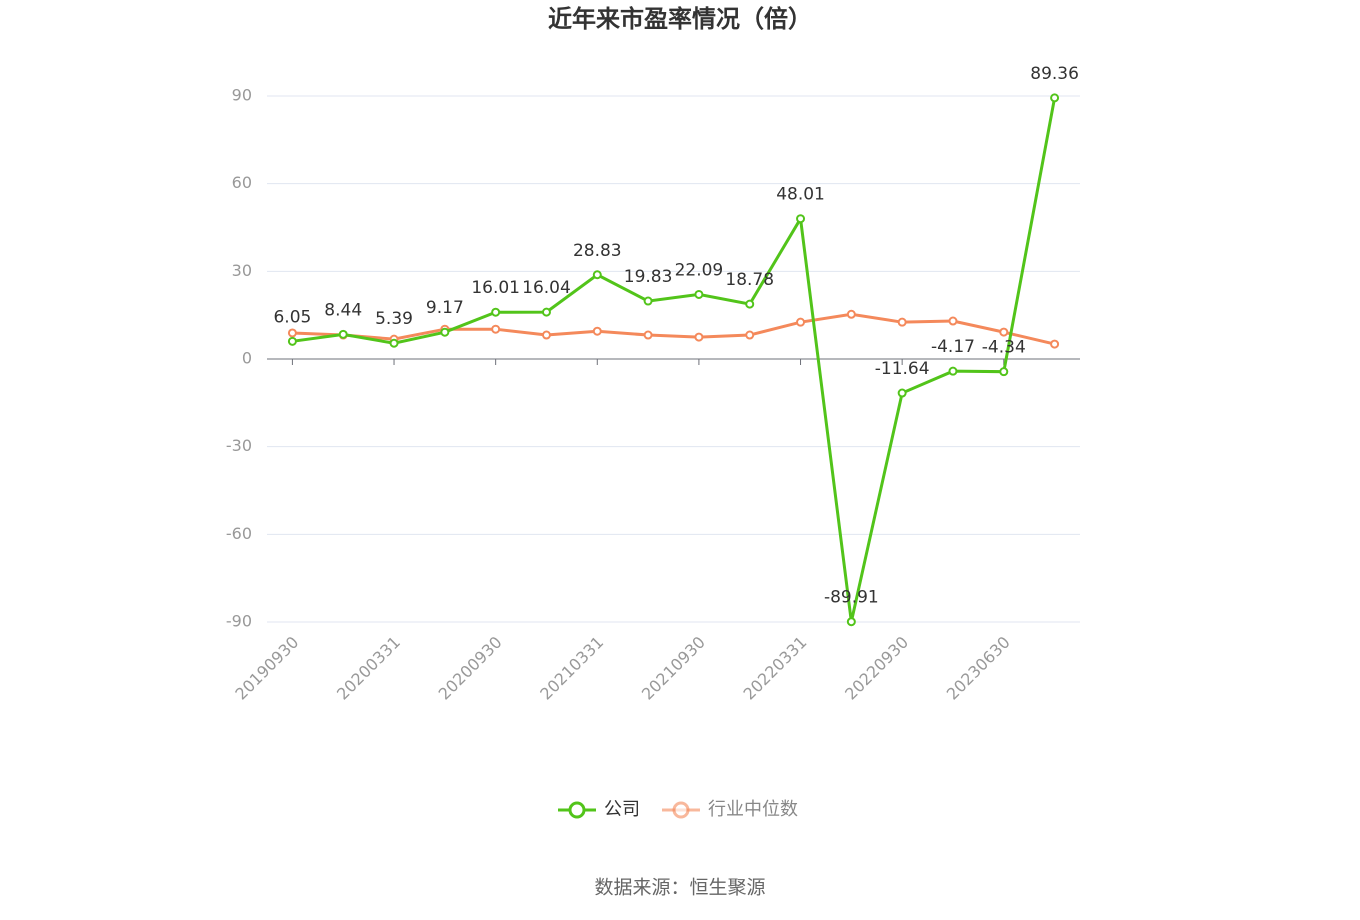  What do you see at coordinates (851, 598) in the screenshot?
I see `data-label: -89.91` at bounding box center [851, 598].